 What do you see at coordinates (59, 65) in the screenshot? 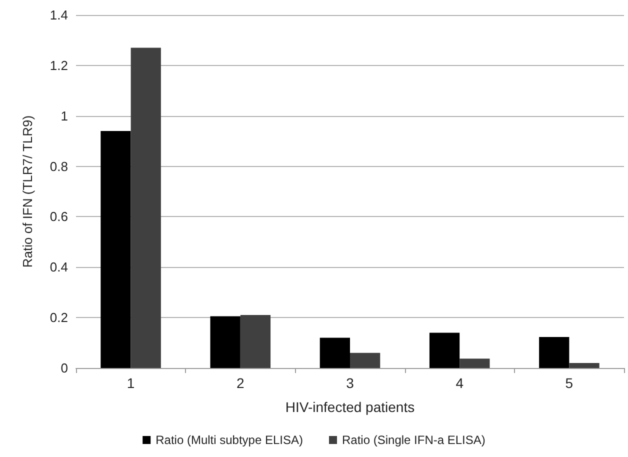
I see `y-tick-label: 1.2` at bounding box center [59, 65].